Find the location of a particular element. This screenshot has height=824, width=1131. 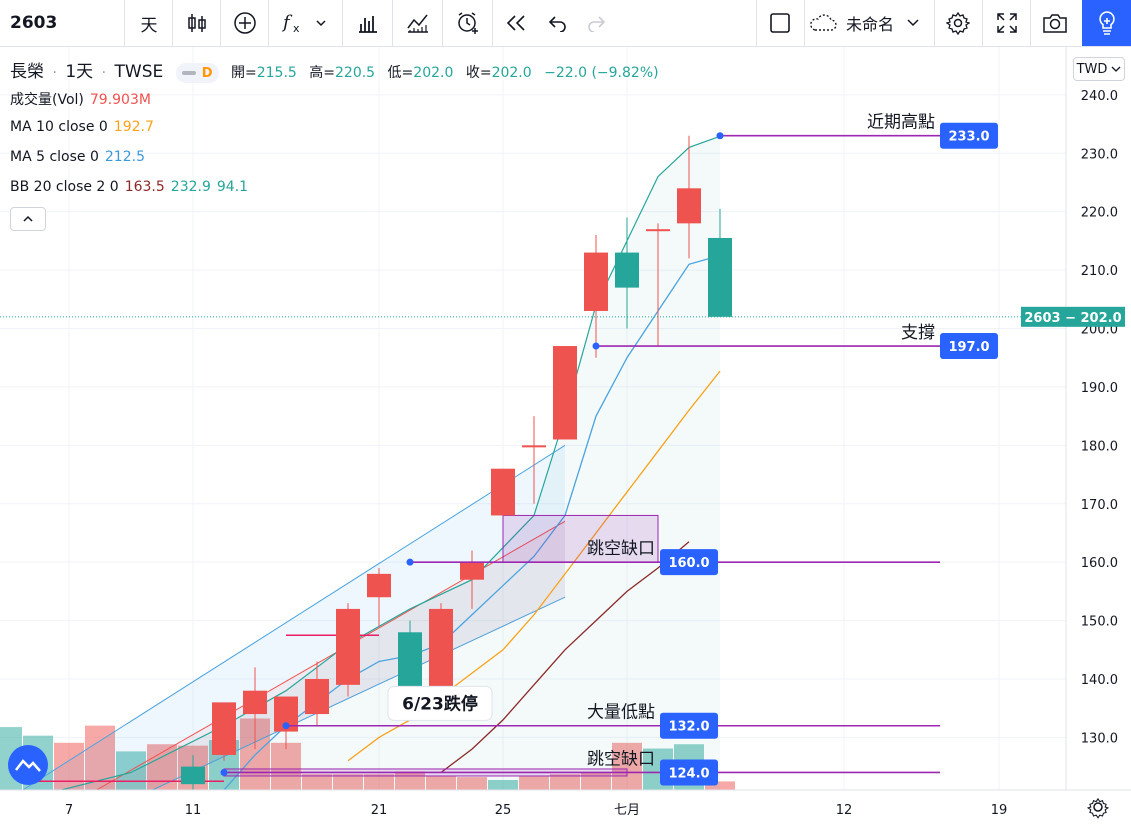

candles-icon is located at coordinates (197, 23).